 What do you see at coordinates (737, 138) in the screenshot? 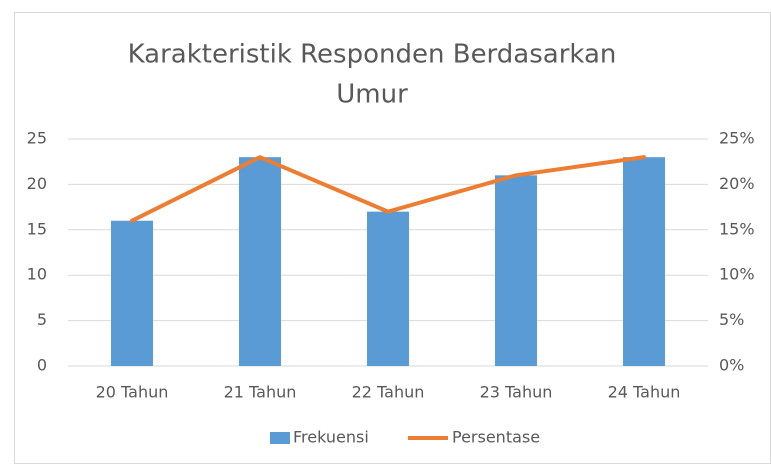
I see `y2-tick-label: 25%` at bounding box center [737, 138].